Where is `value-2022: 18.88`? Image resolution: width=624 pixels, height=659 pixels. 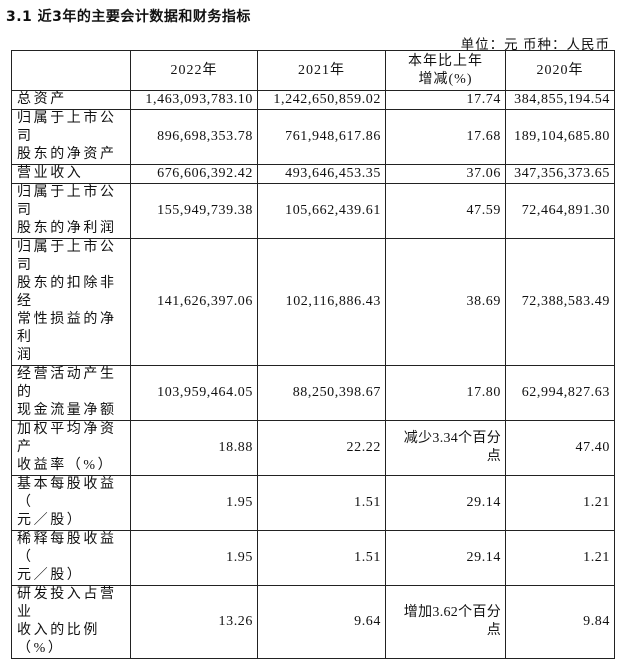 value-2022: 18.88 is located at coordinates (194, 448).